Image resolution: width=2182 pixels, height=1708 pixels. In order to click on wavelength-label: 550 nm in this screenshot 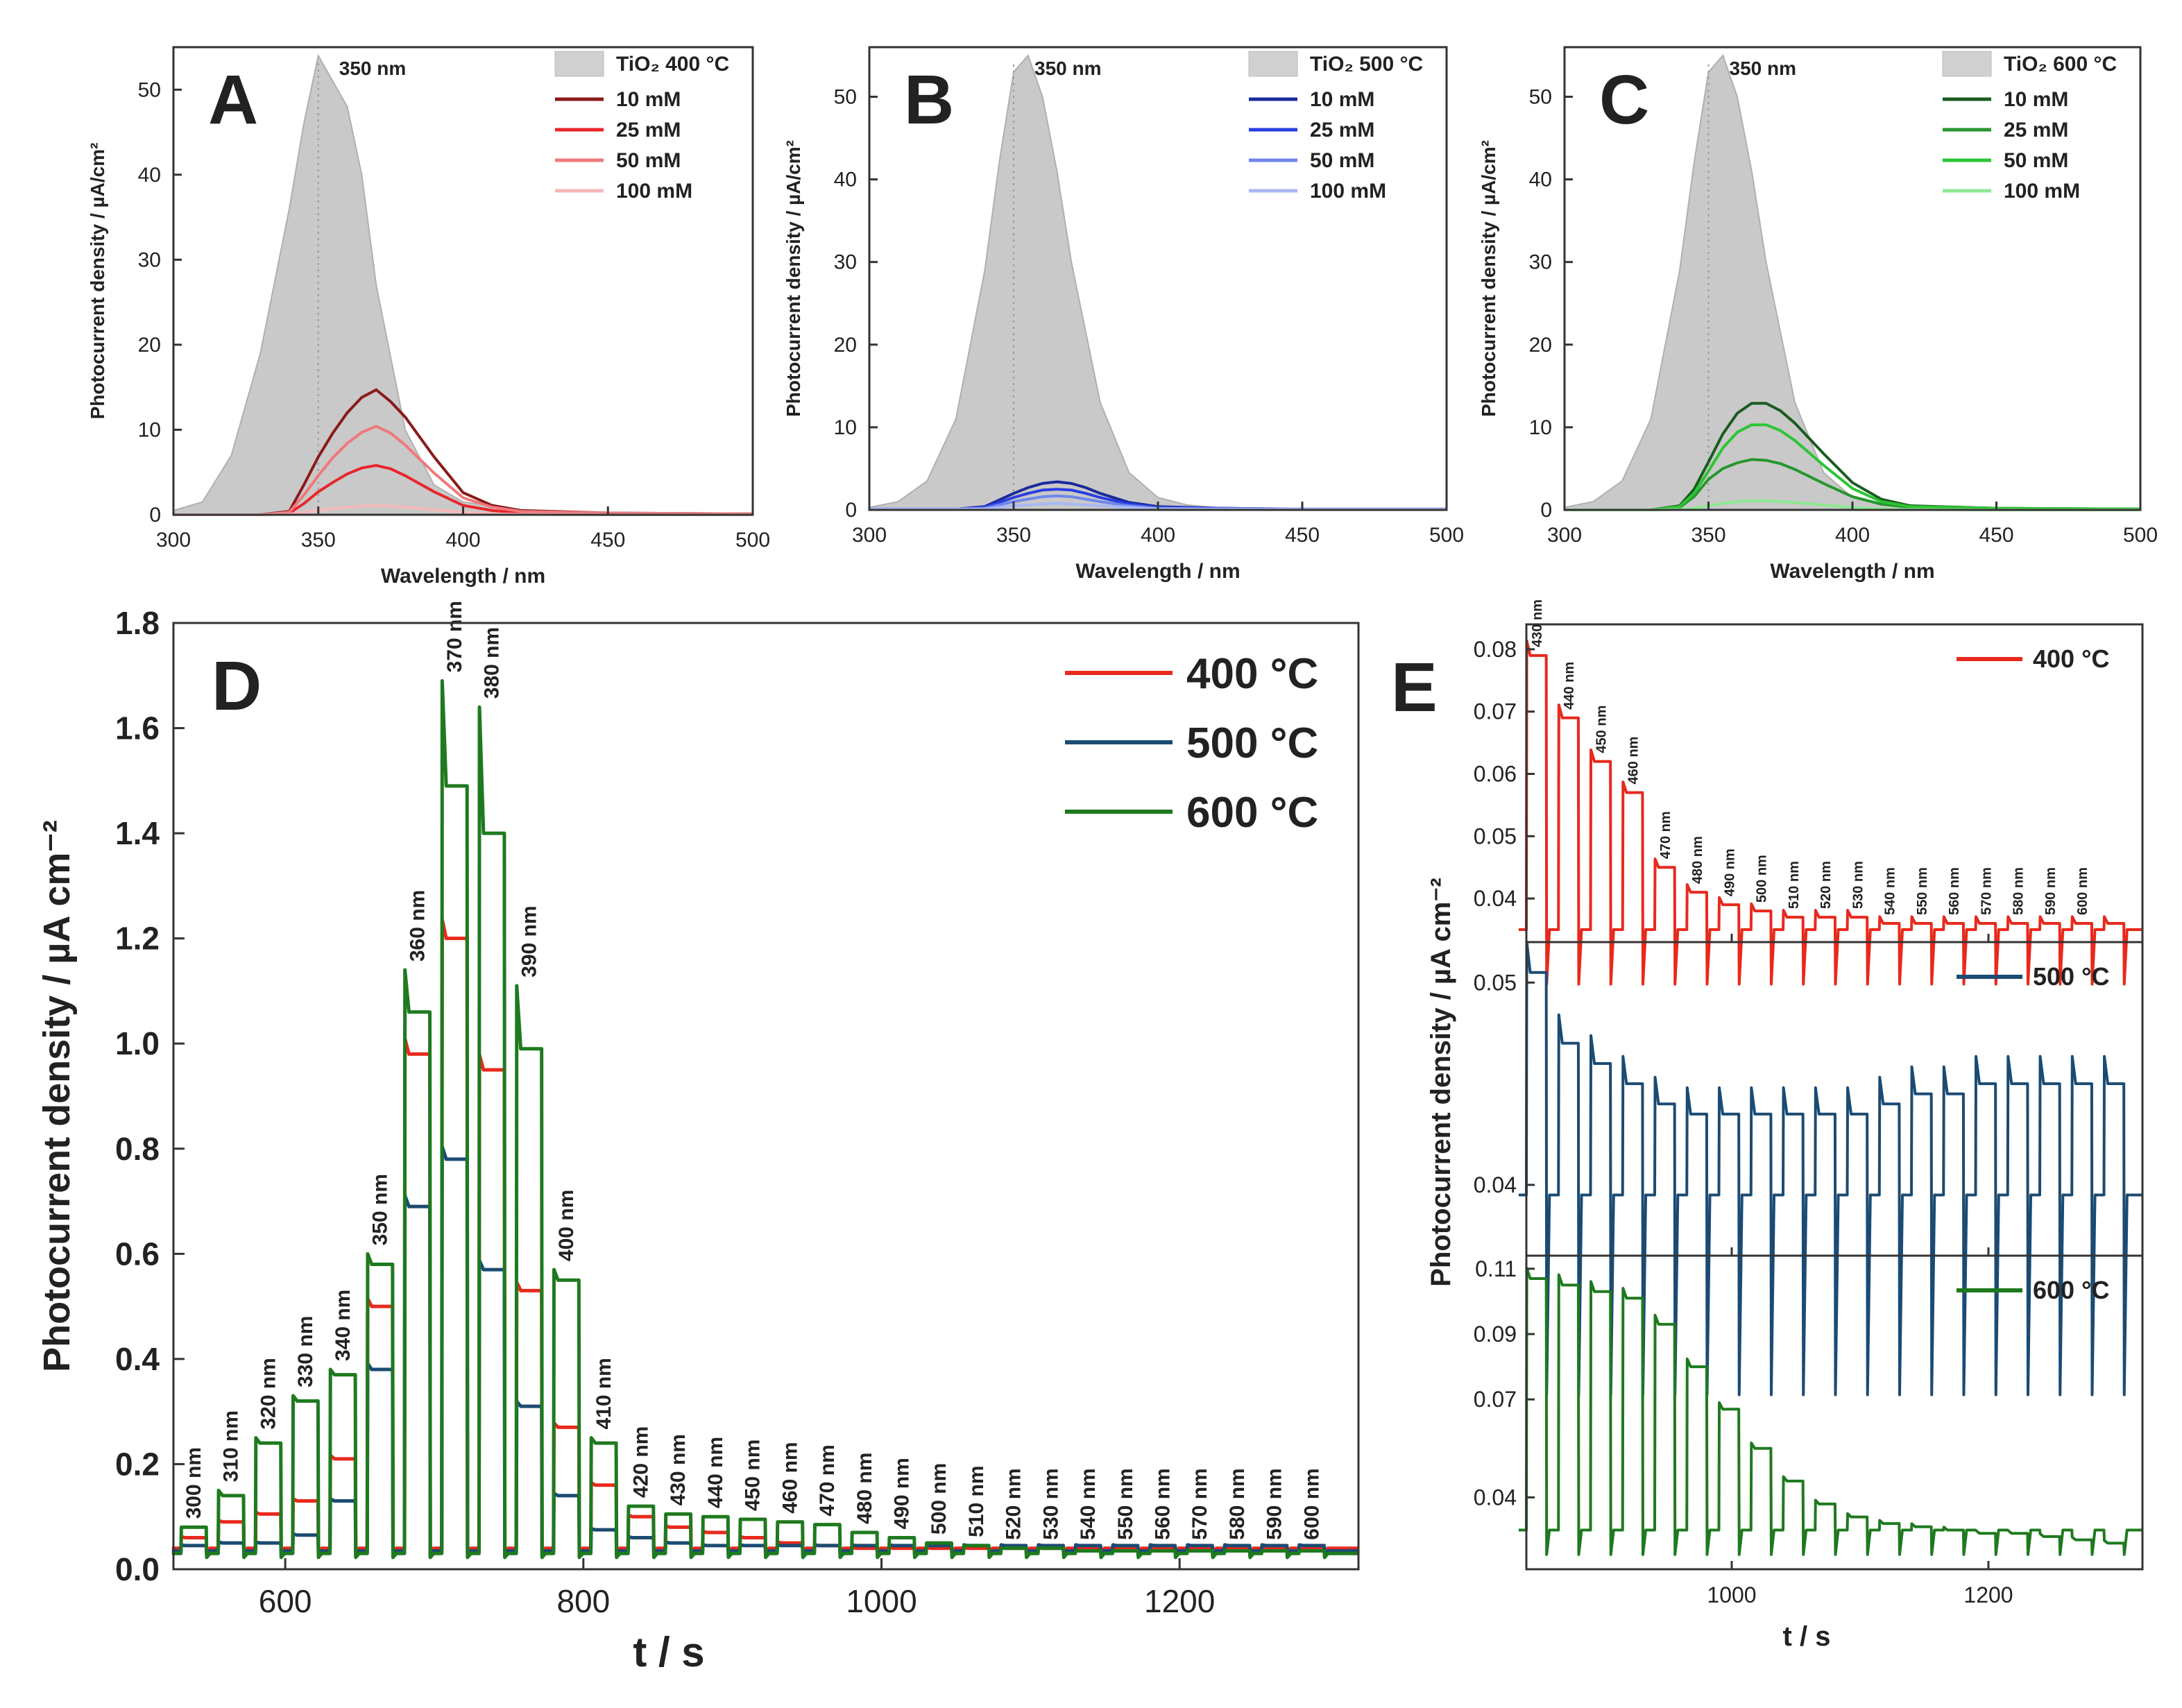, I will do `click(1125, 1504)`.